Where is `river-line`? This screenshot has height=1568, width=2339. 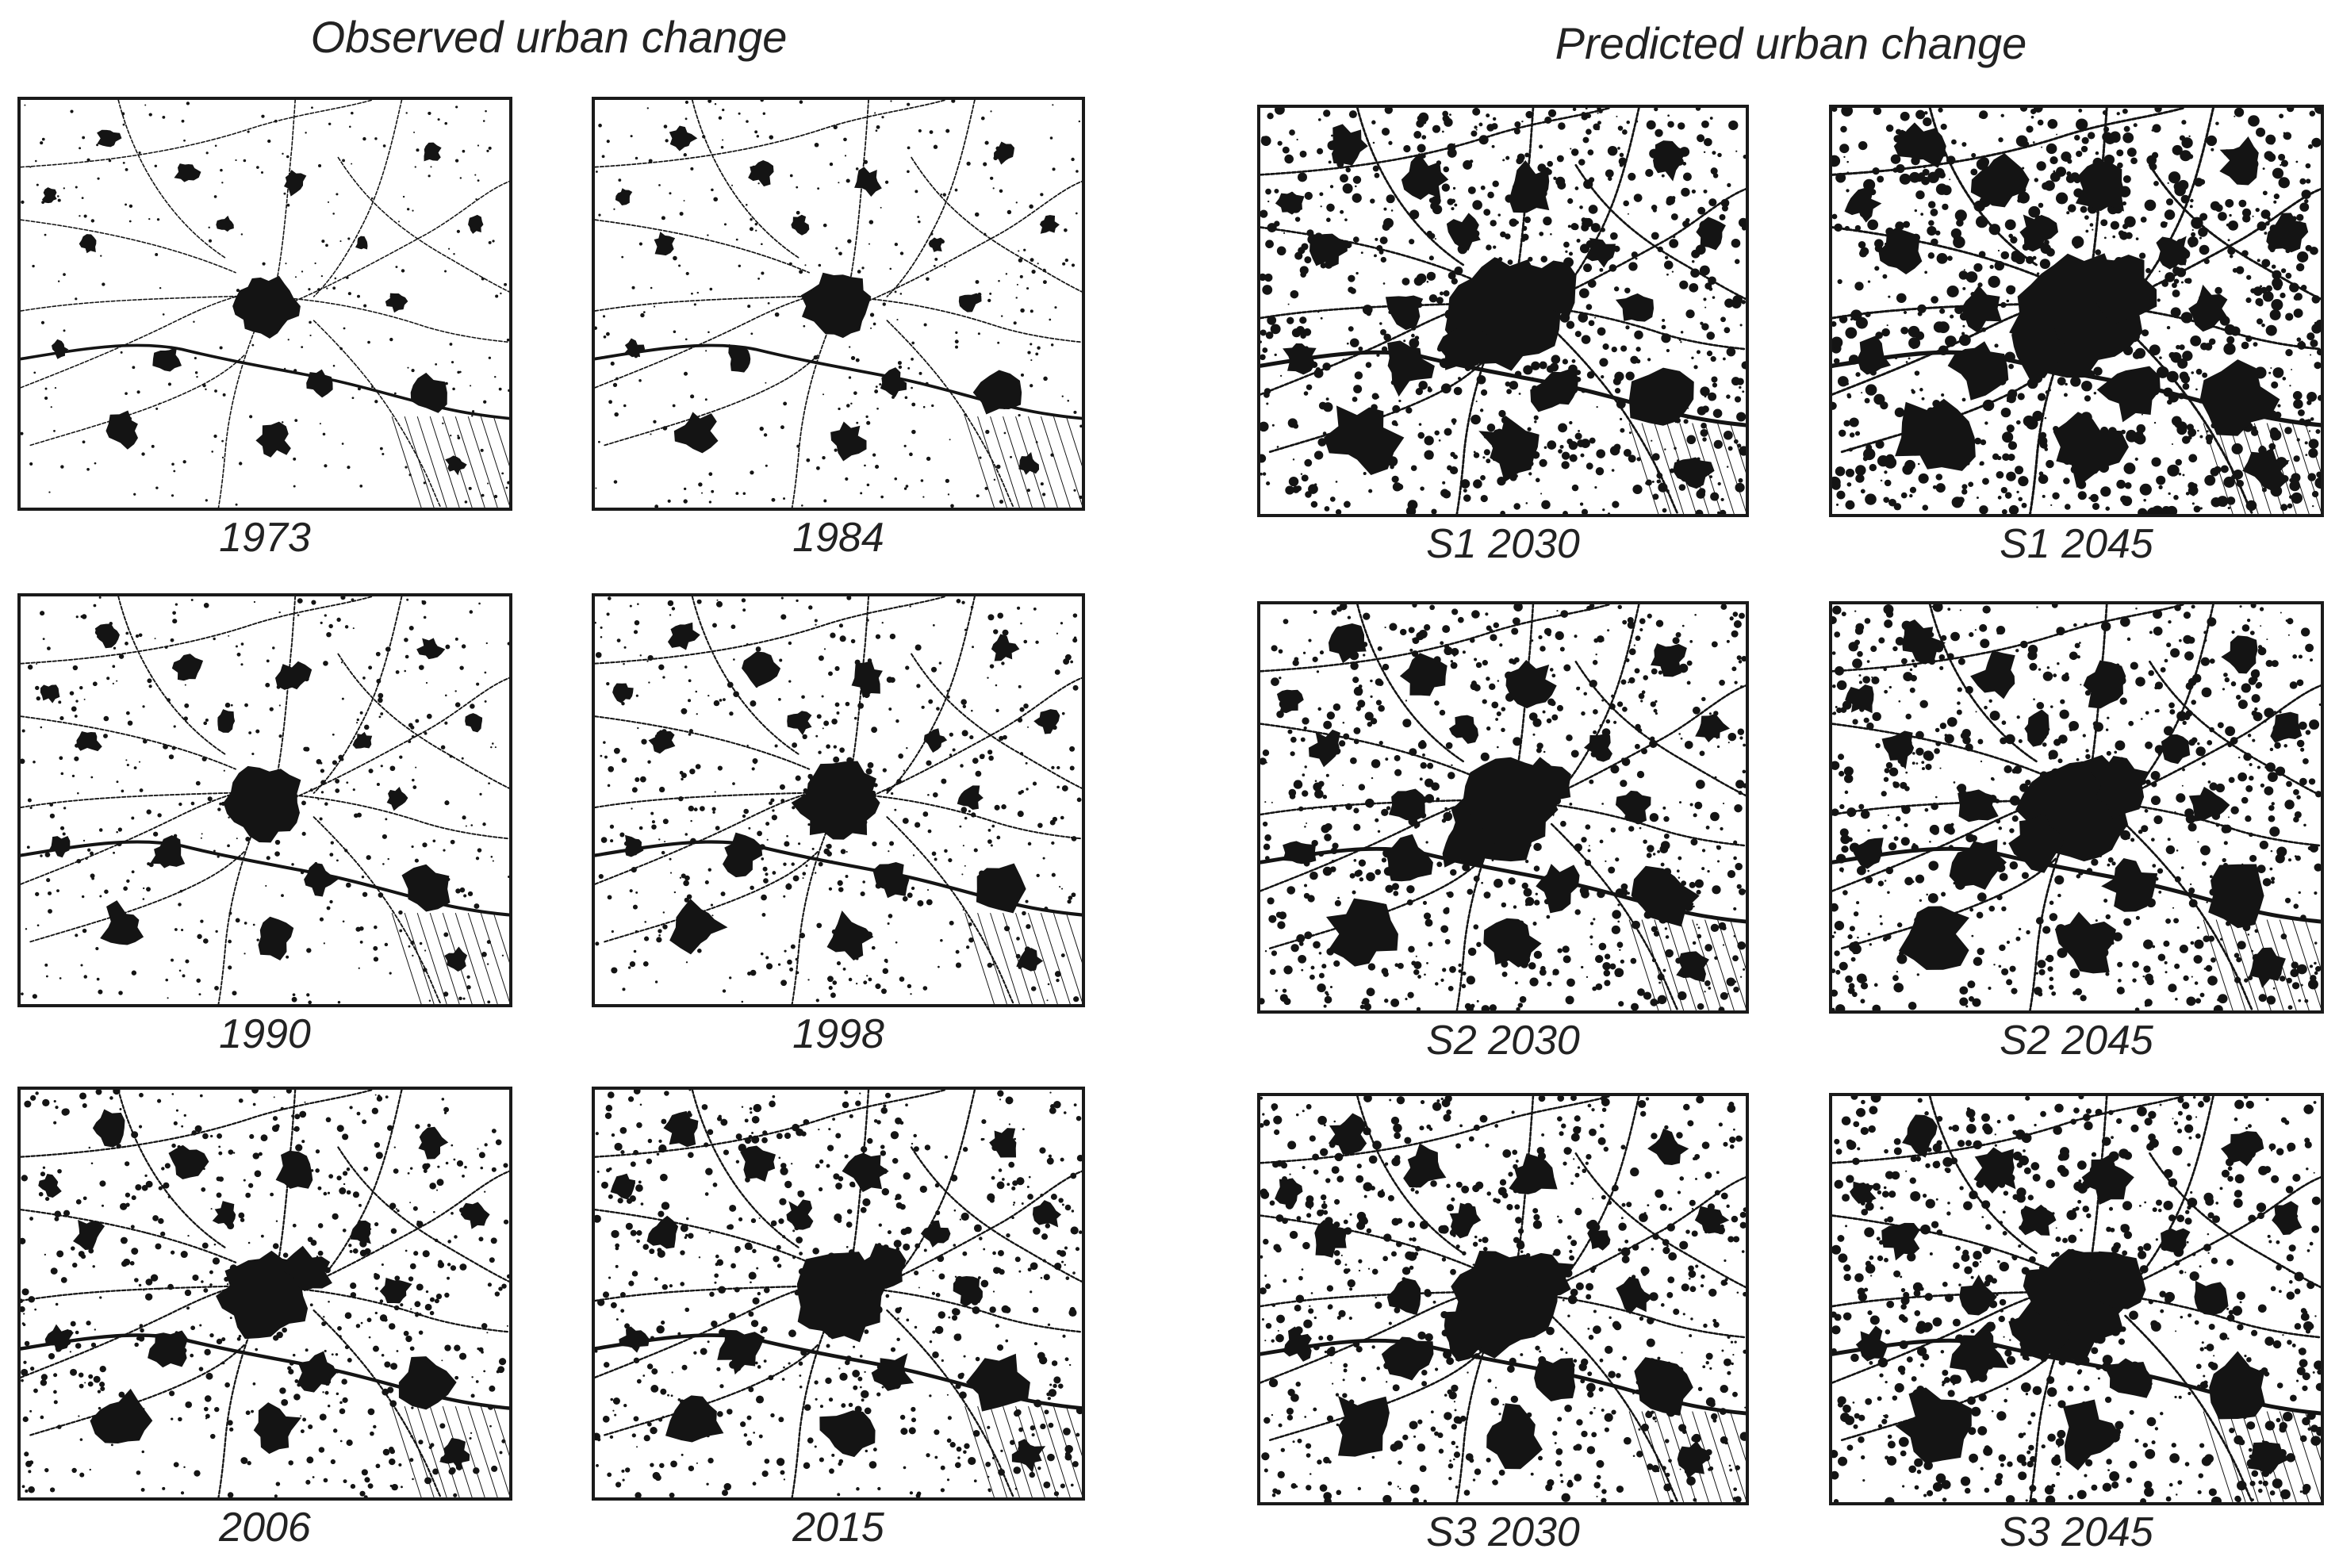
river-line is located at coordinates (265, 381).